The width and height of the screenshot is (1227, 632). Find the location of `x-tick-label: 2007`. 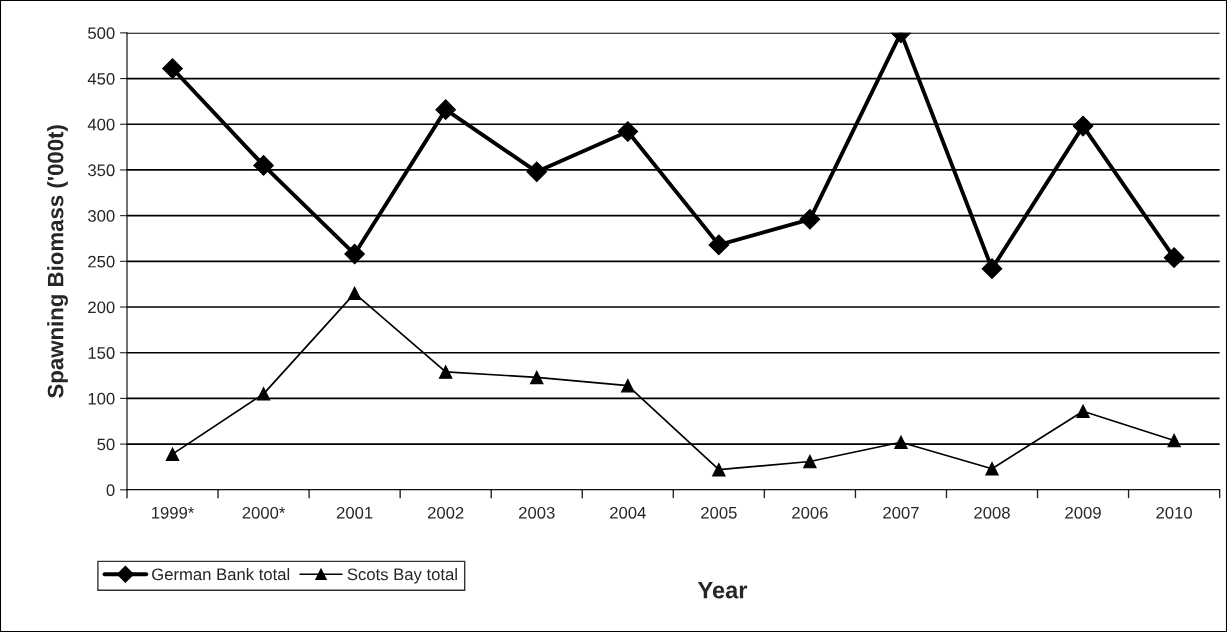

x-tick-label: 2007 is located at coordinates (901, 512).